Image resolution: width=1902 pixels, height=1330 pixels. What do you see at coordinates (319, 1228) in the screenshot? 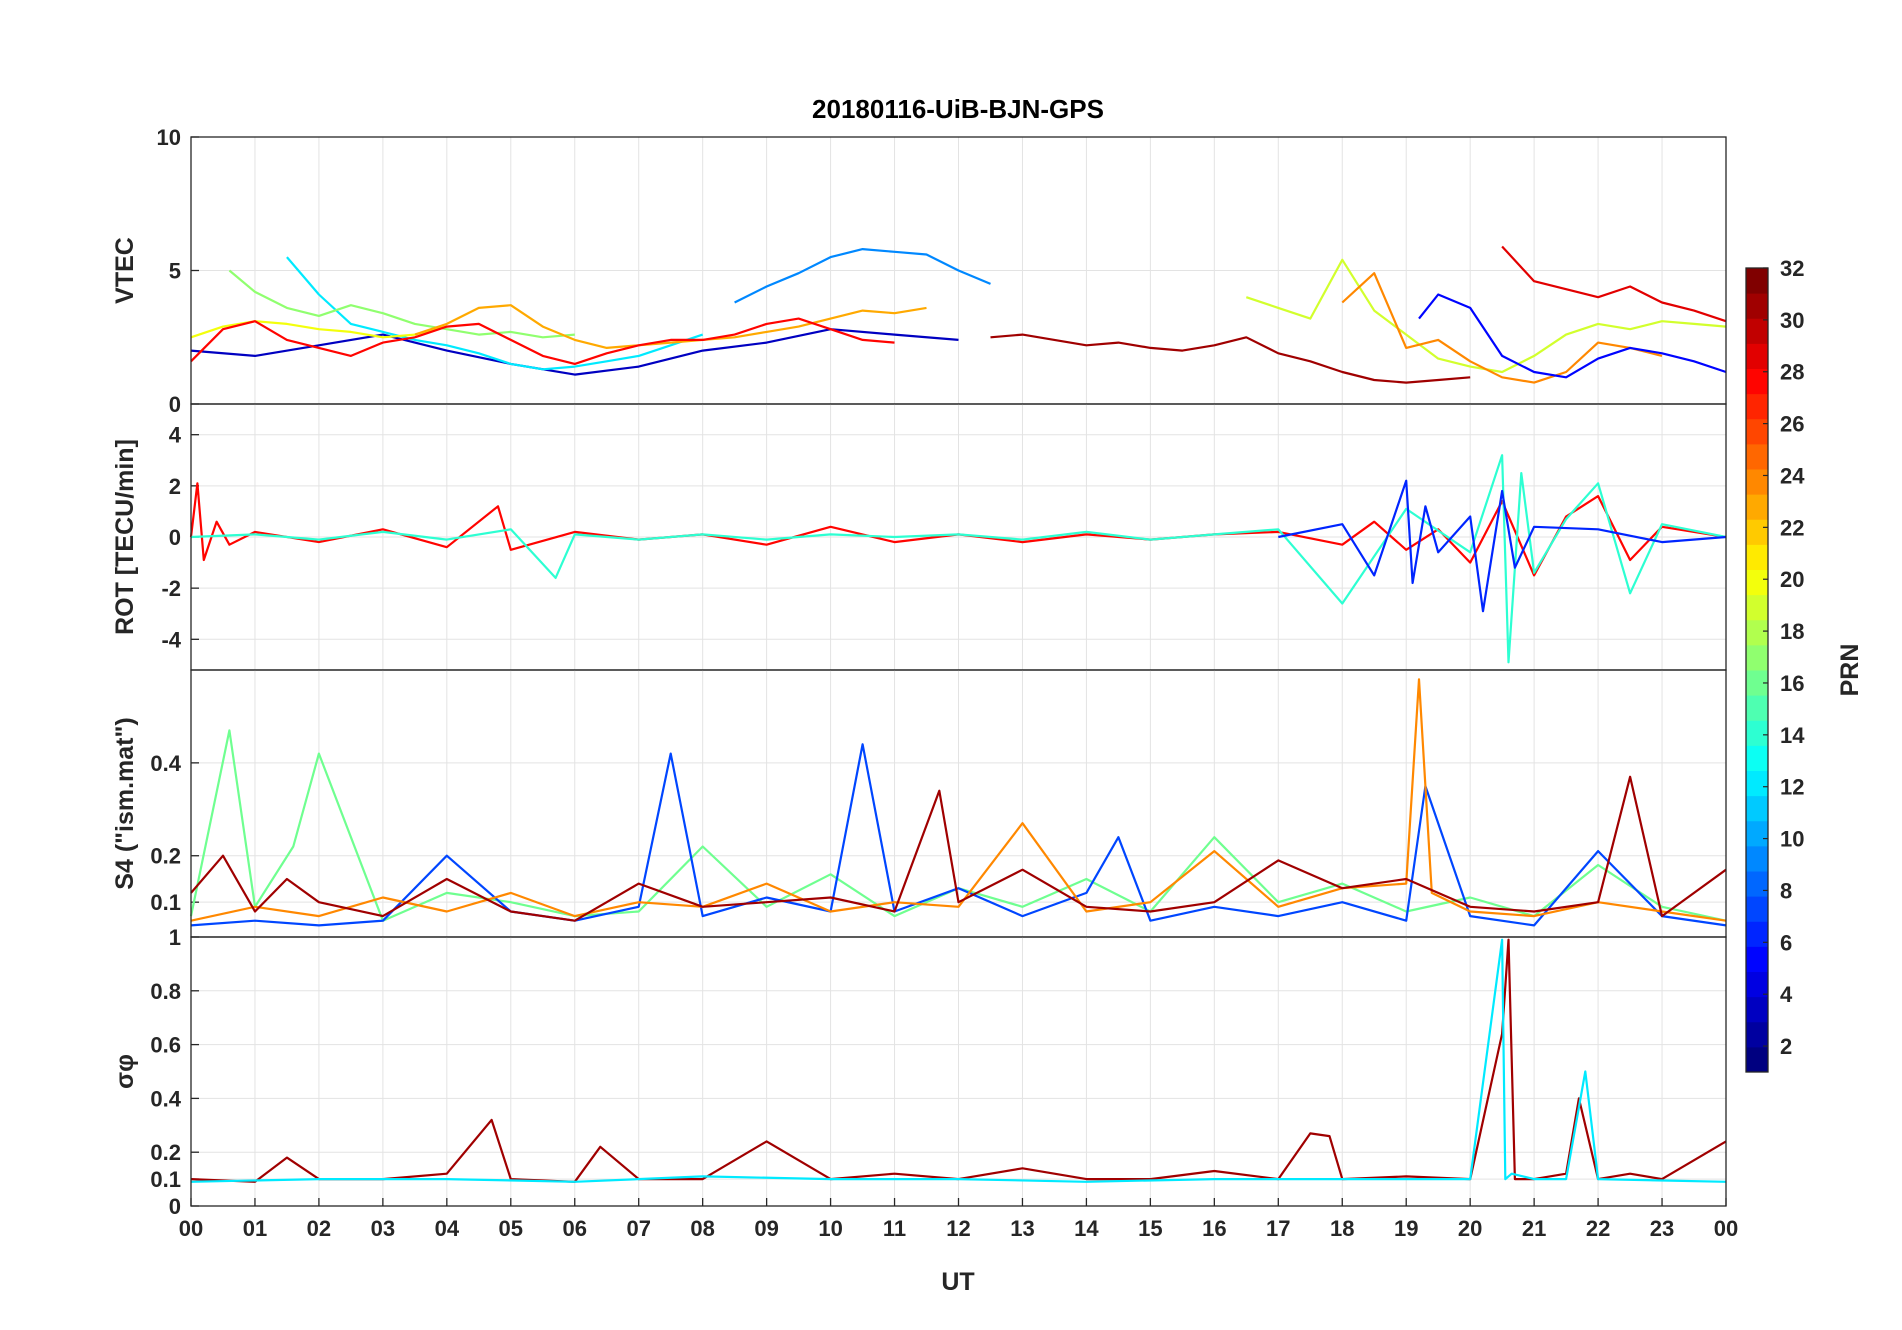
I see `x-tick-label: 02` at bounding box center [319, 1228].